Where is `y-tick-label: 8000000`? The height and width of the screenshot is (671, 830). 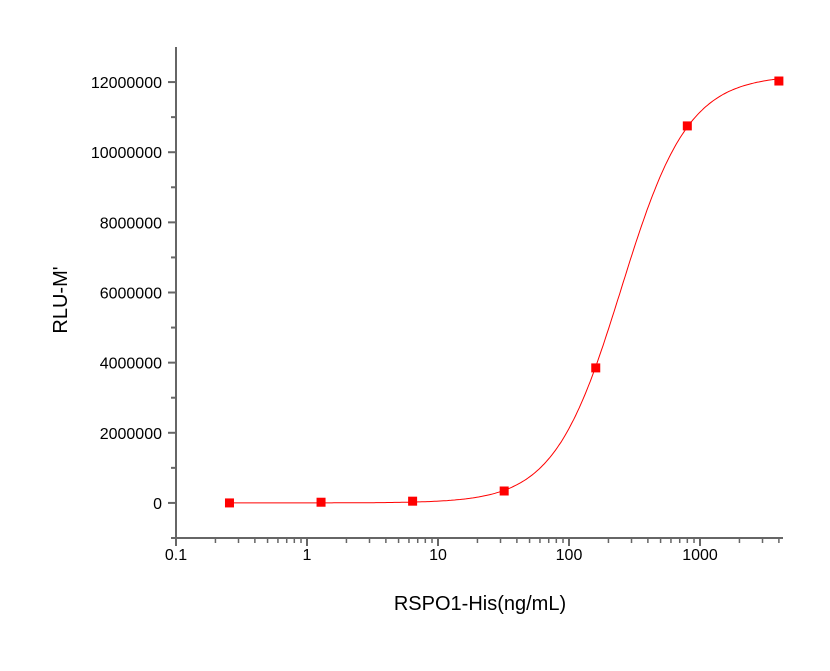
y-tick-label: 8000000 is located at coordinates (131, 223).